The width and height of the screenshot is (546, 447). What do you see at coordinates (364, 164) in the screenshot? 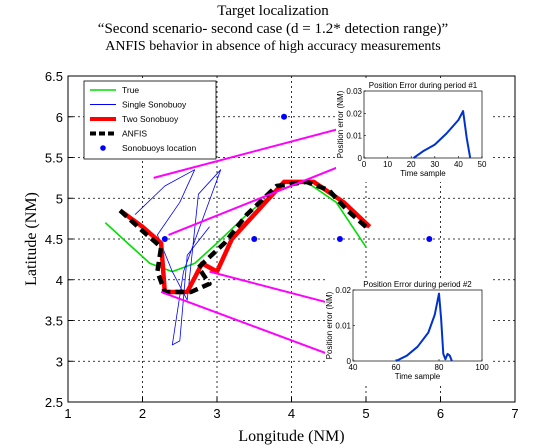
I see `inset-x-tick-label: 0` at bounding box center [364, 164].